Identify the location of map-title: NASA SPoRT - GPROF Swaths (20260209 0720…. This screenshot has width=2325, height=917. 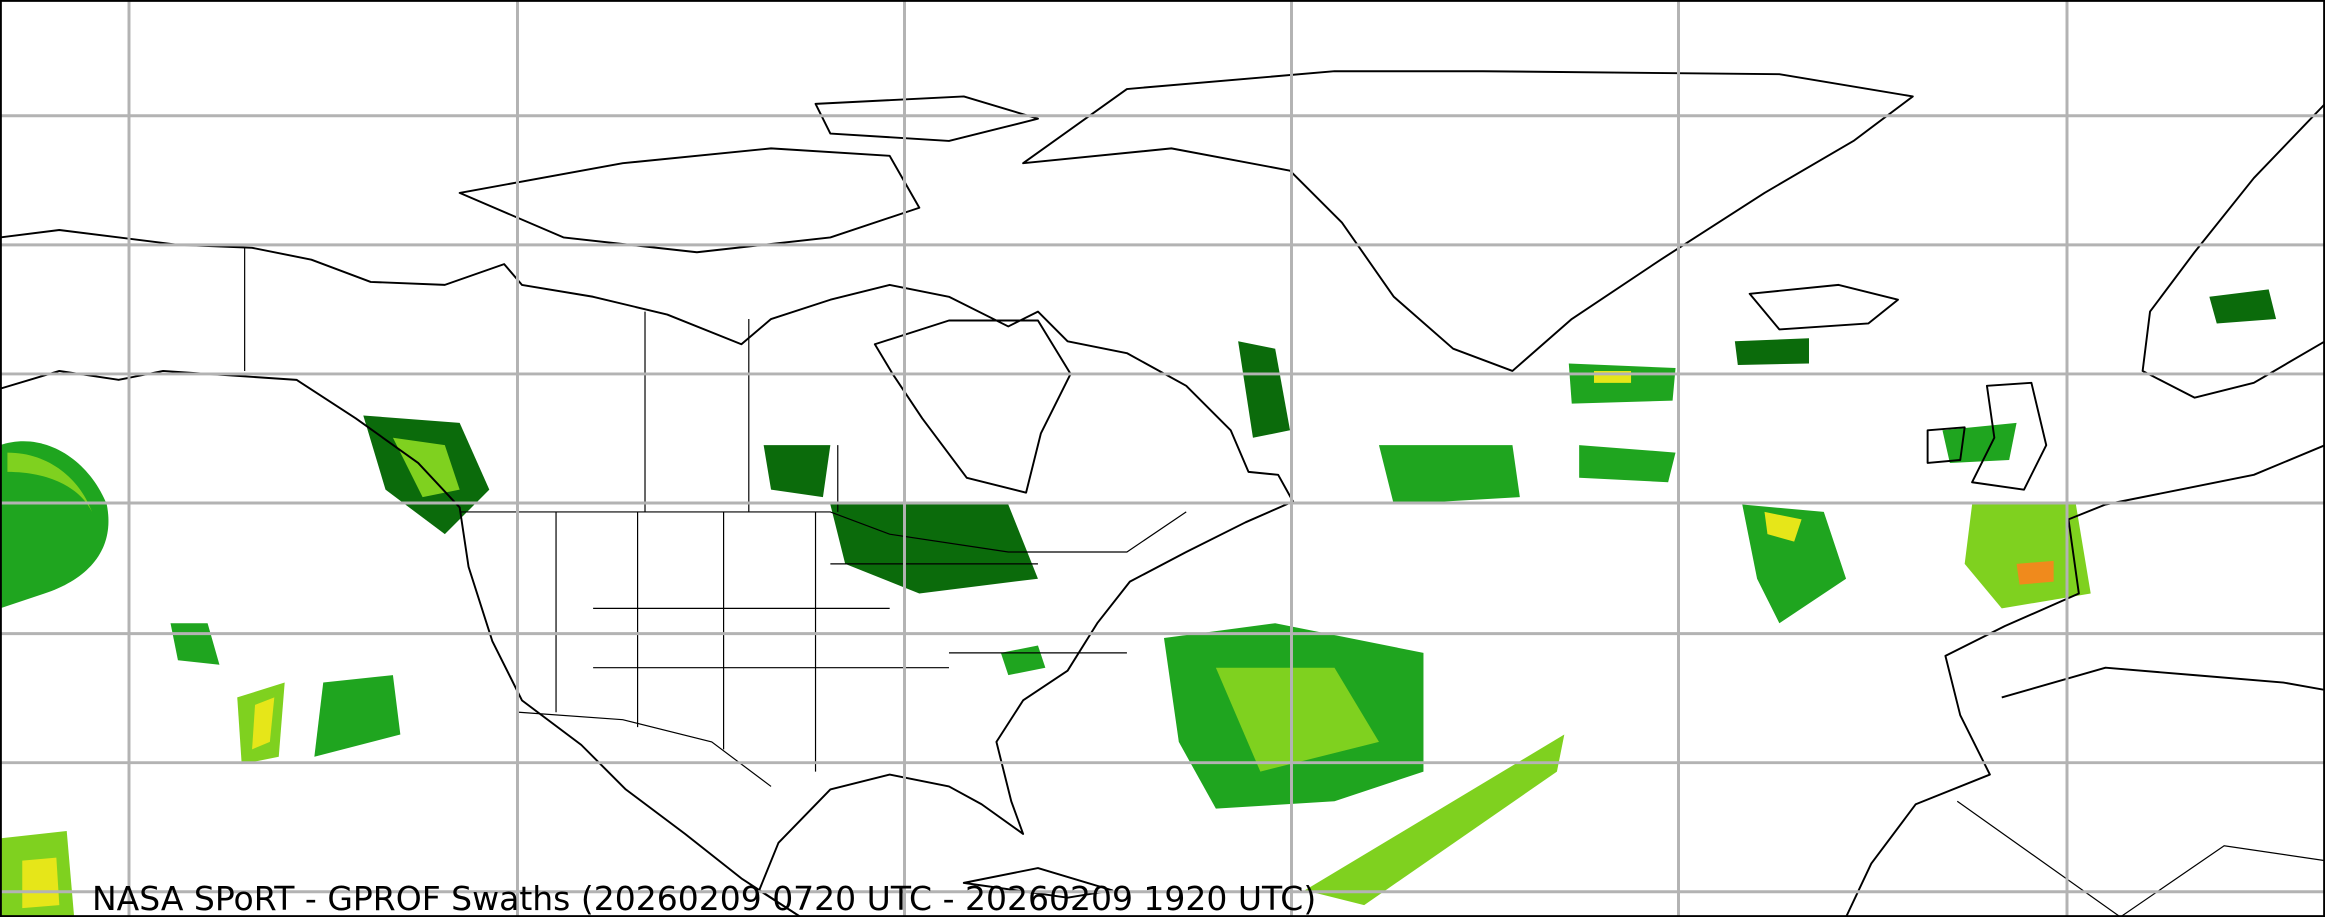
(704, 898).